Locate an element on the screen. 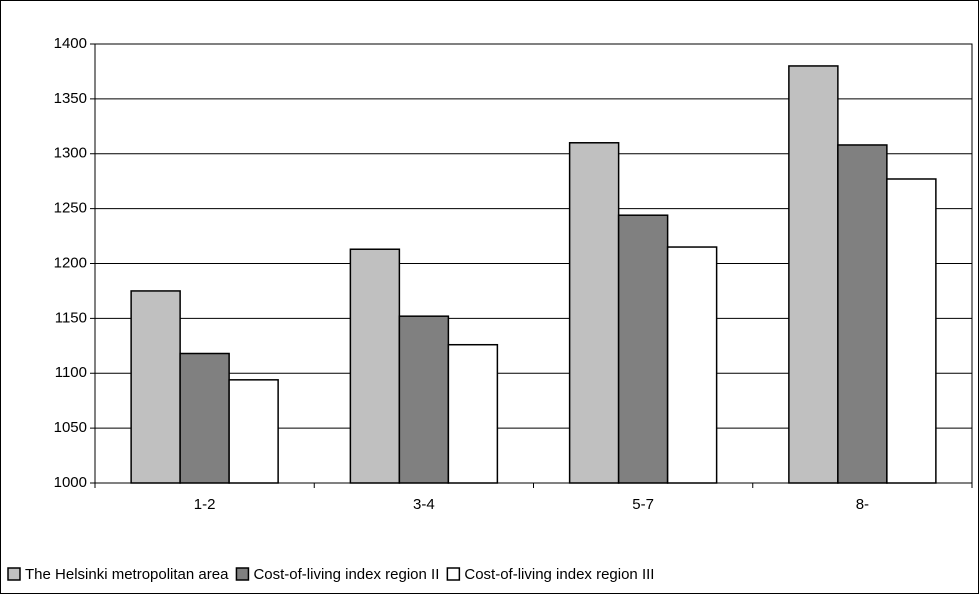 The width and height of the screenshot is (979, 599). y-tick-label: 1050 is located at coordinates (70, 427).